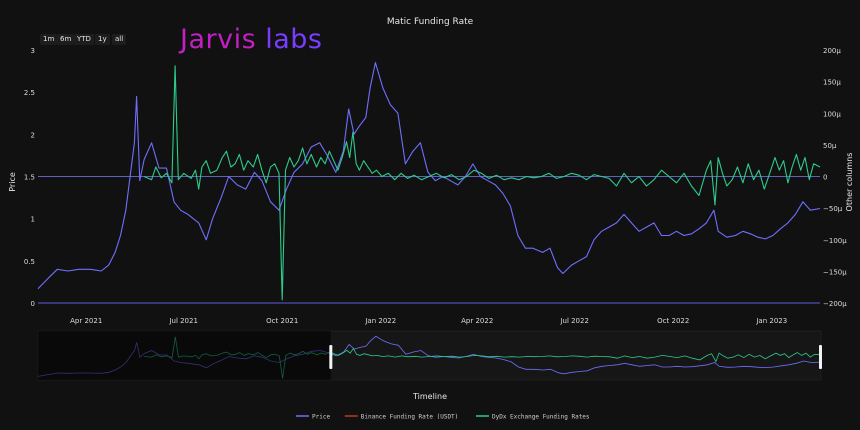 The image size is (860, 430). I want to click on logo-text-primary: Jarvis, so click(218, 39).